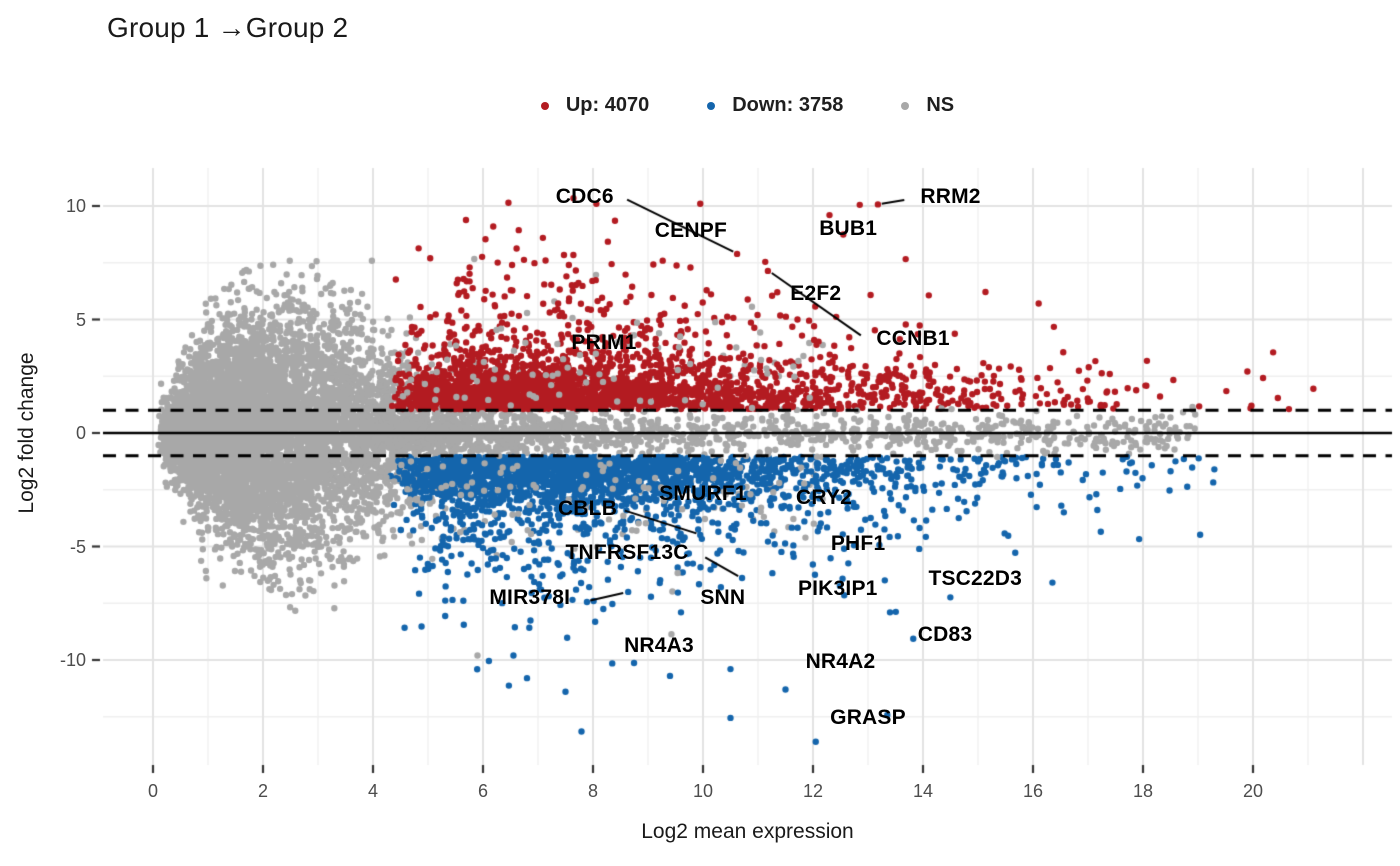  Describe the element at coordinates (840, 662) in the screenshot. I see `gene-label-nr4a2: NR4A2` at that location.